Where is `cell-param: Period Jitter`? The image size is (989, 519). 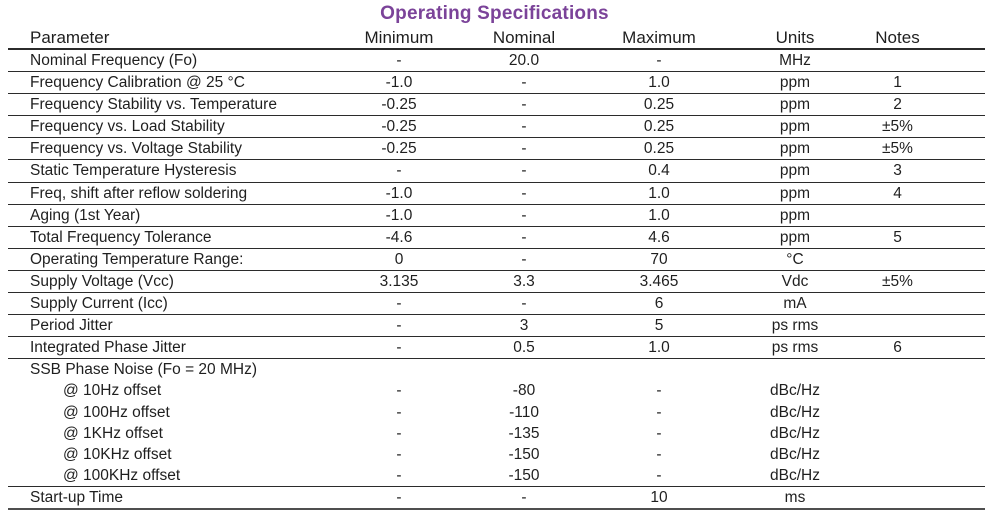
cell-param: Period Jitter is located at coordinates (175, 326).